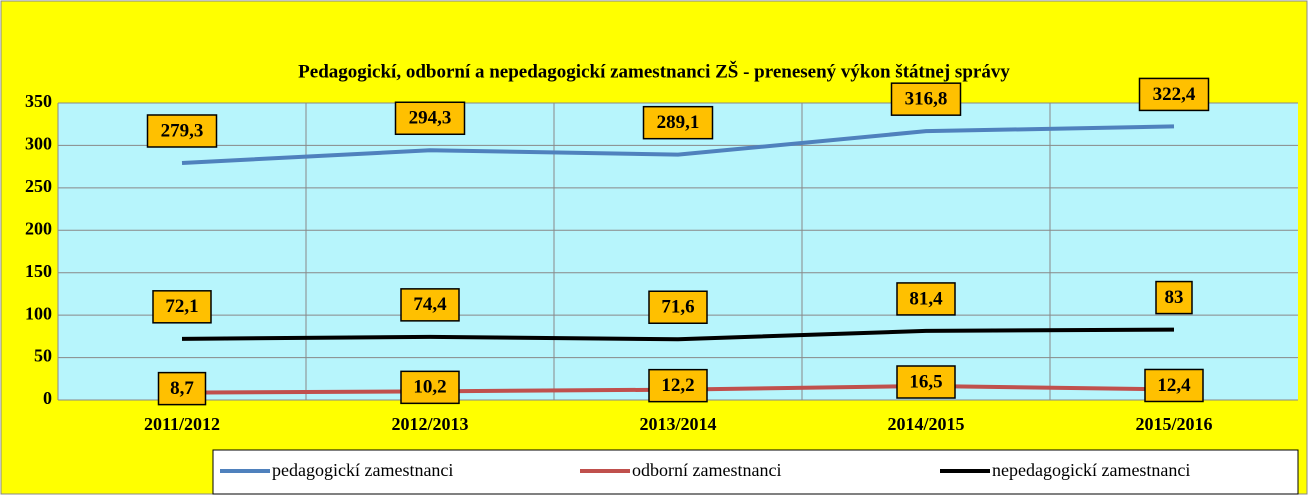  I want to click on data-label: 294,3, so click(430, 118).